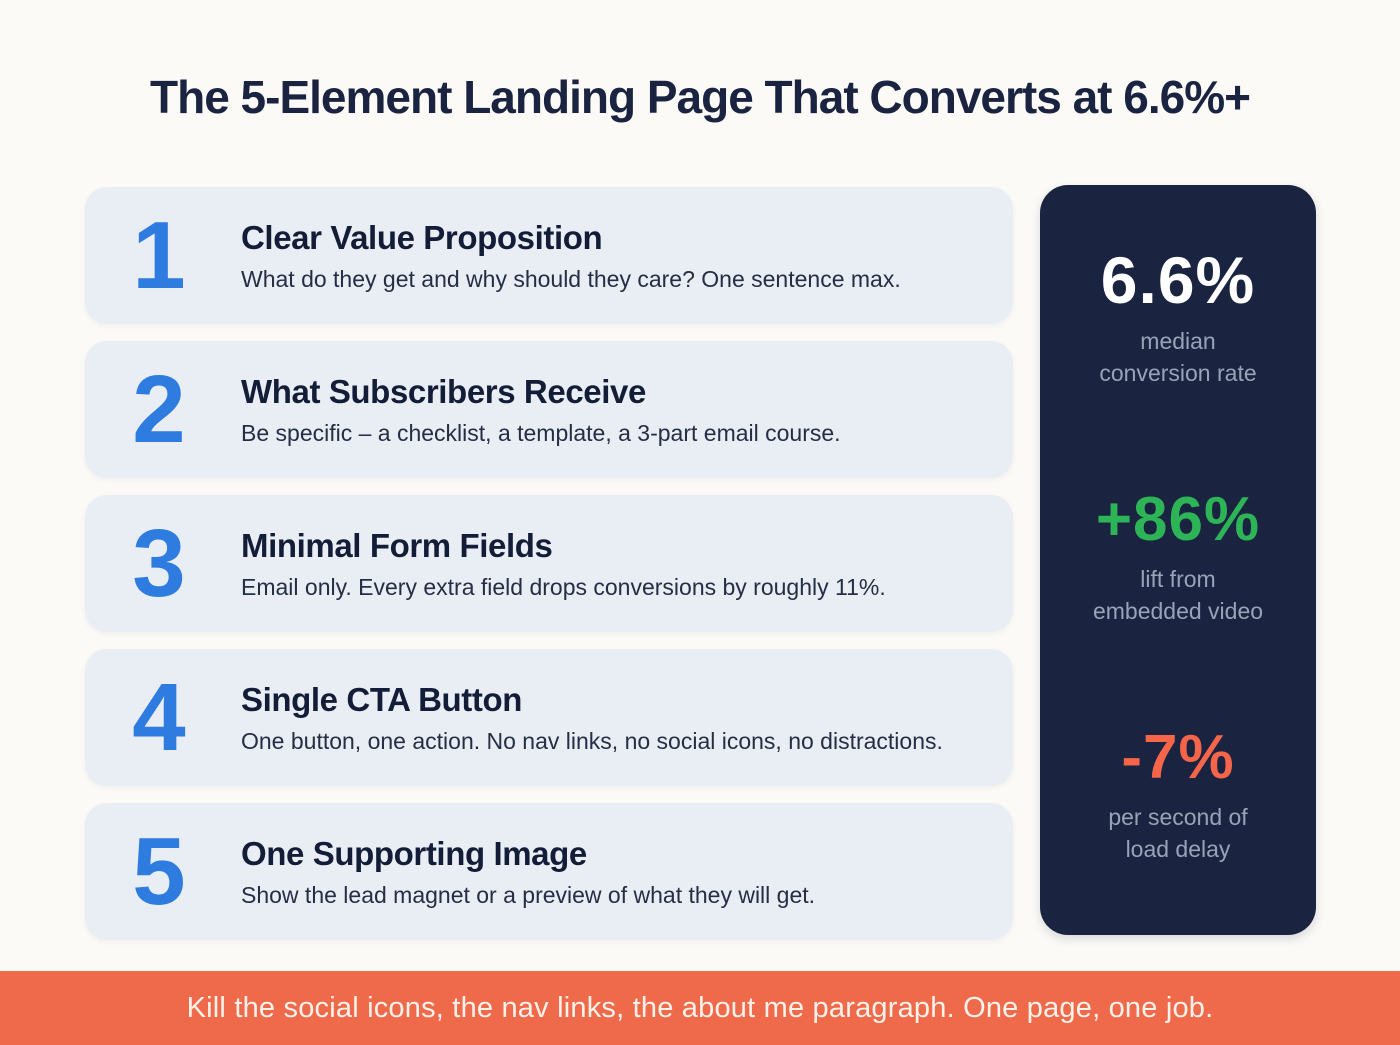  I want to click on stat-label: per second of load delay, so click(1178, 832).